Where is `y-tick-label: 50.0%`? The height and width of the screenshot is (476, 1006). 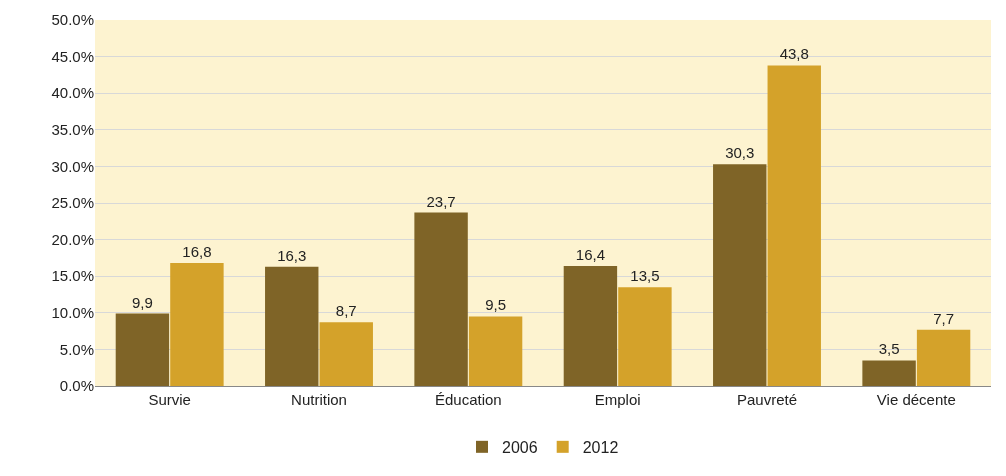
y-tick-label: 50.0% is located at coordinates (72, 20).